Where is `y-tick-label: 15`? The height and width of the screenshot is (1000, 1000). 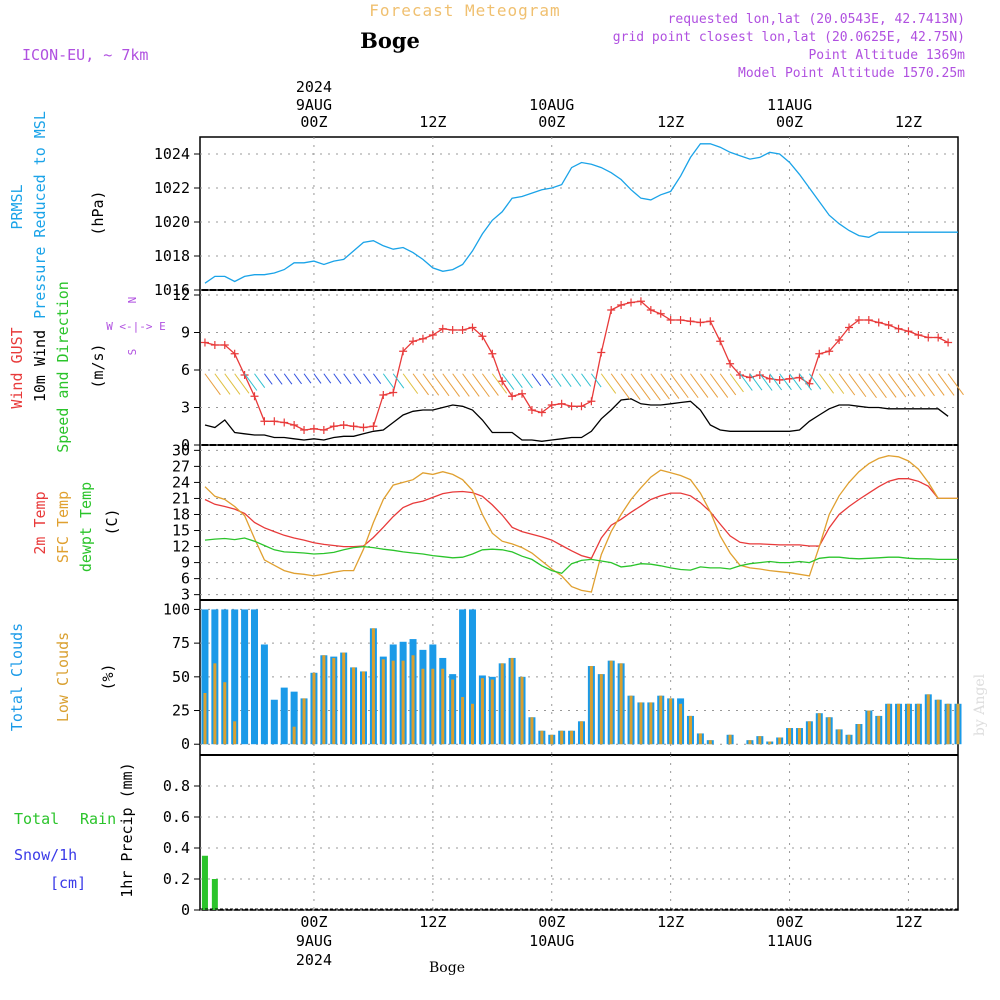
y-tick-label: 15 is located at coordinates (181, 531).